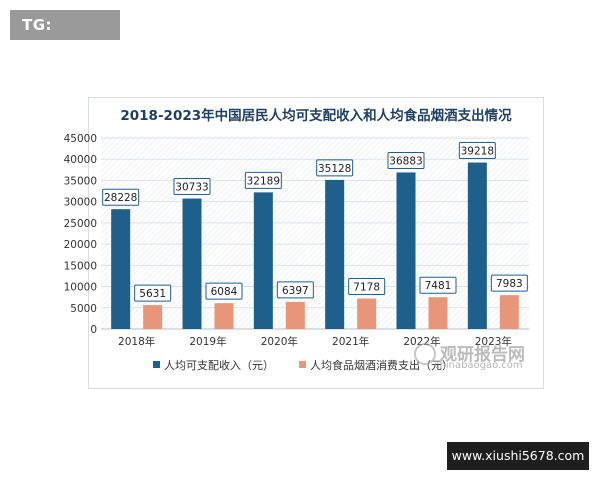 The width and height of the screenshot is (600, 480). I want to click on data-label-income: 36883, so click(405, 161).